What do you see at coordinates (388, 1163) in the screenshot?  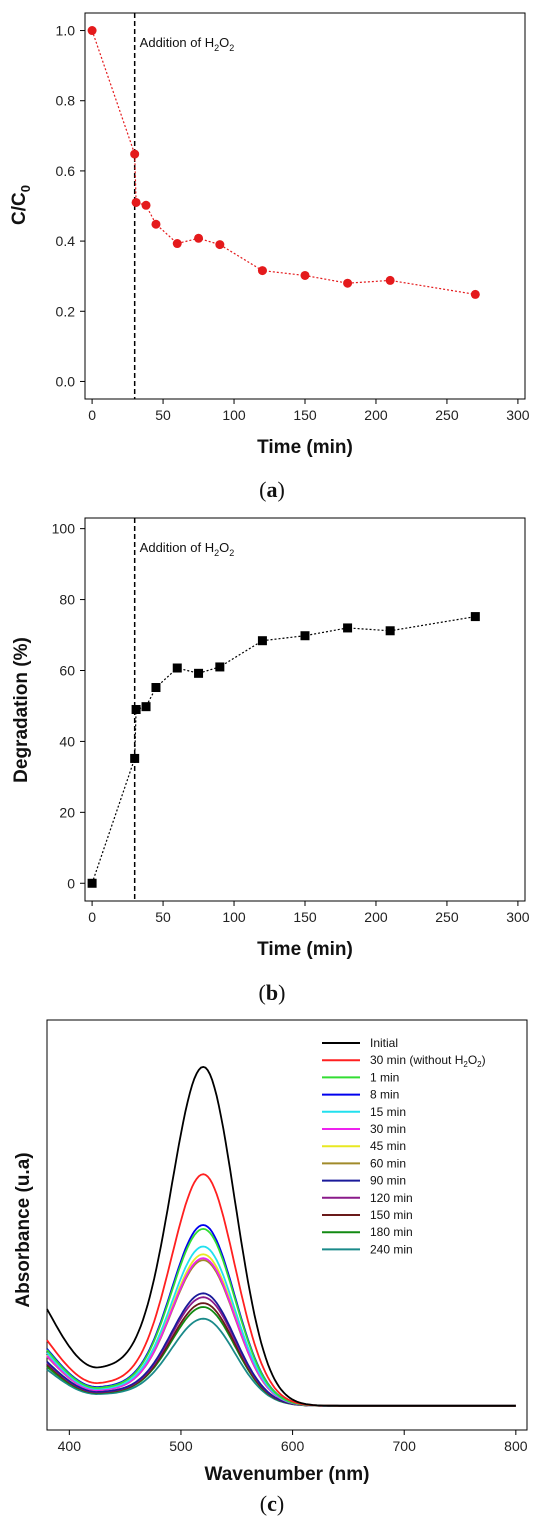 I see `legend-label: 60 min` at bounding box center [388, 1163].